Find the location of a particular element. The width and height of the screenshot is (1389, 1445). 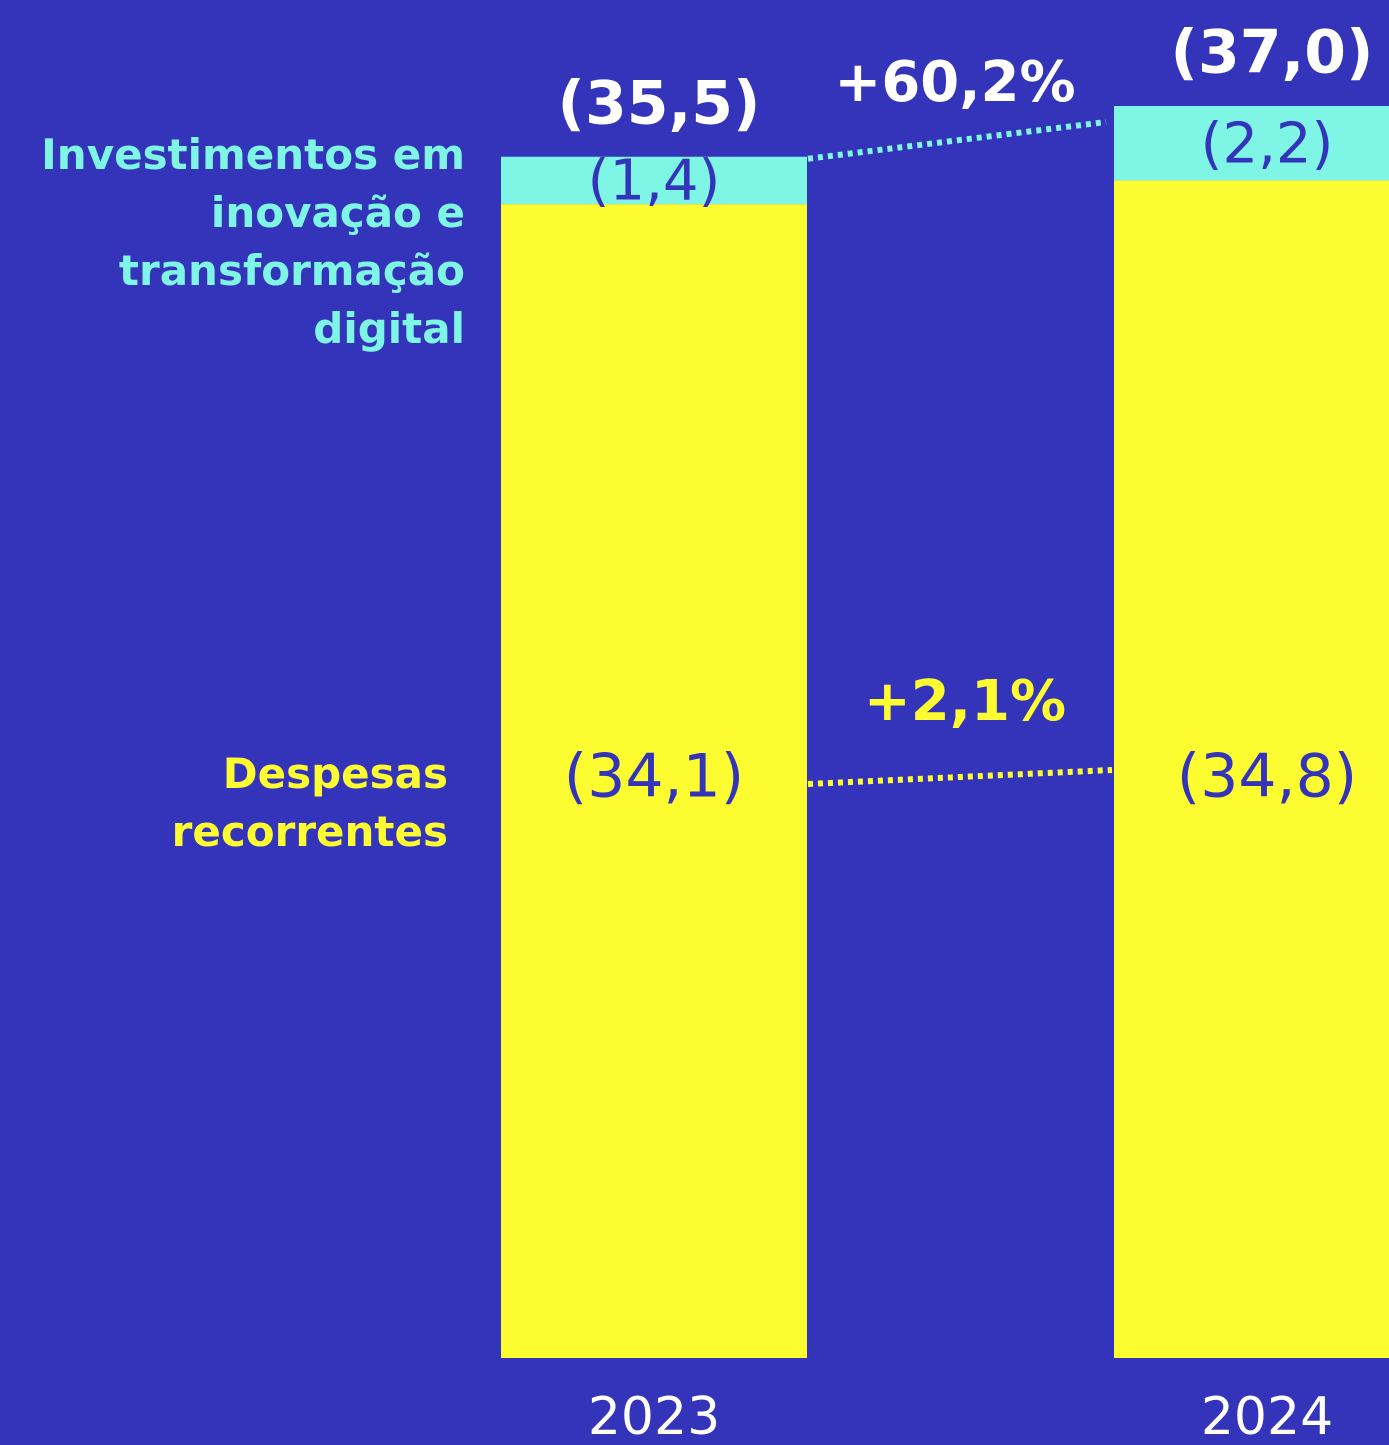

series-label: Despesas recorrentes is located at coordinates (309, 802).